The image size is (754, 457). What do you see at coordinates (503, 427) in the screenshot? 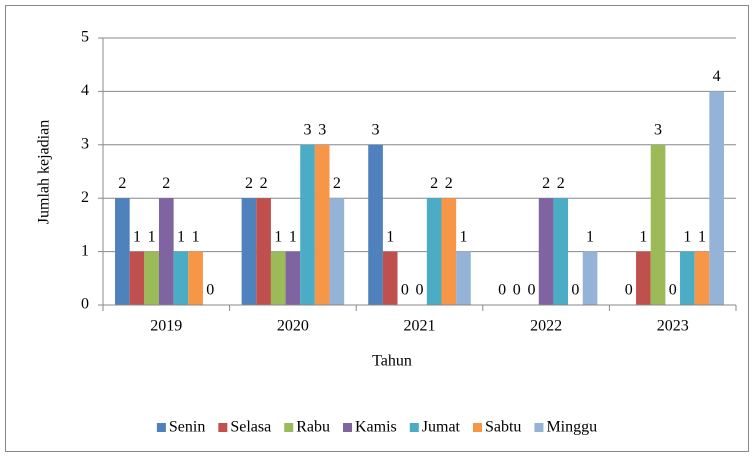
I see `legend-label: Sabtu` at bounding box center [503, 427].